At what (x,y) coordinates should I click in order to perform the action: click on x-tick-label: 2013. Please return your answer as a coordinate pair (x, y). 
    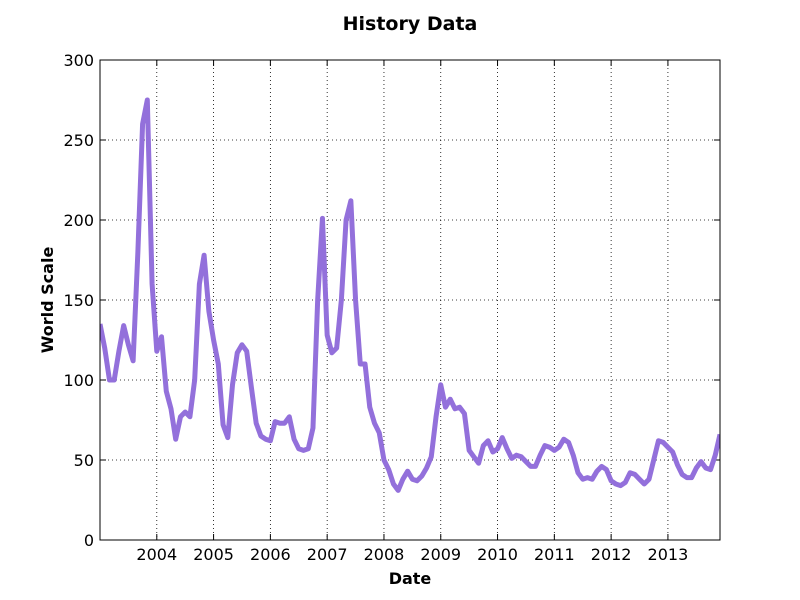
    Looking at the image, I should click on (668, 554).